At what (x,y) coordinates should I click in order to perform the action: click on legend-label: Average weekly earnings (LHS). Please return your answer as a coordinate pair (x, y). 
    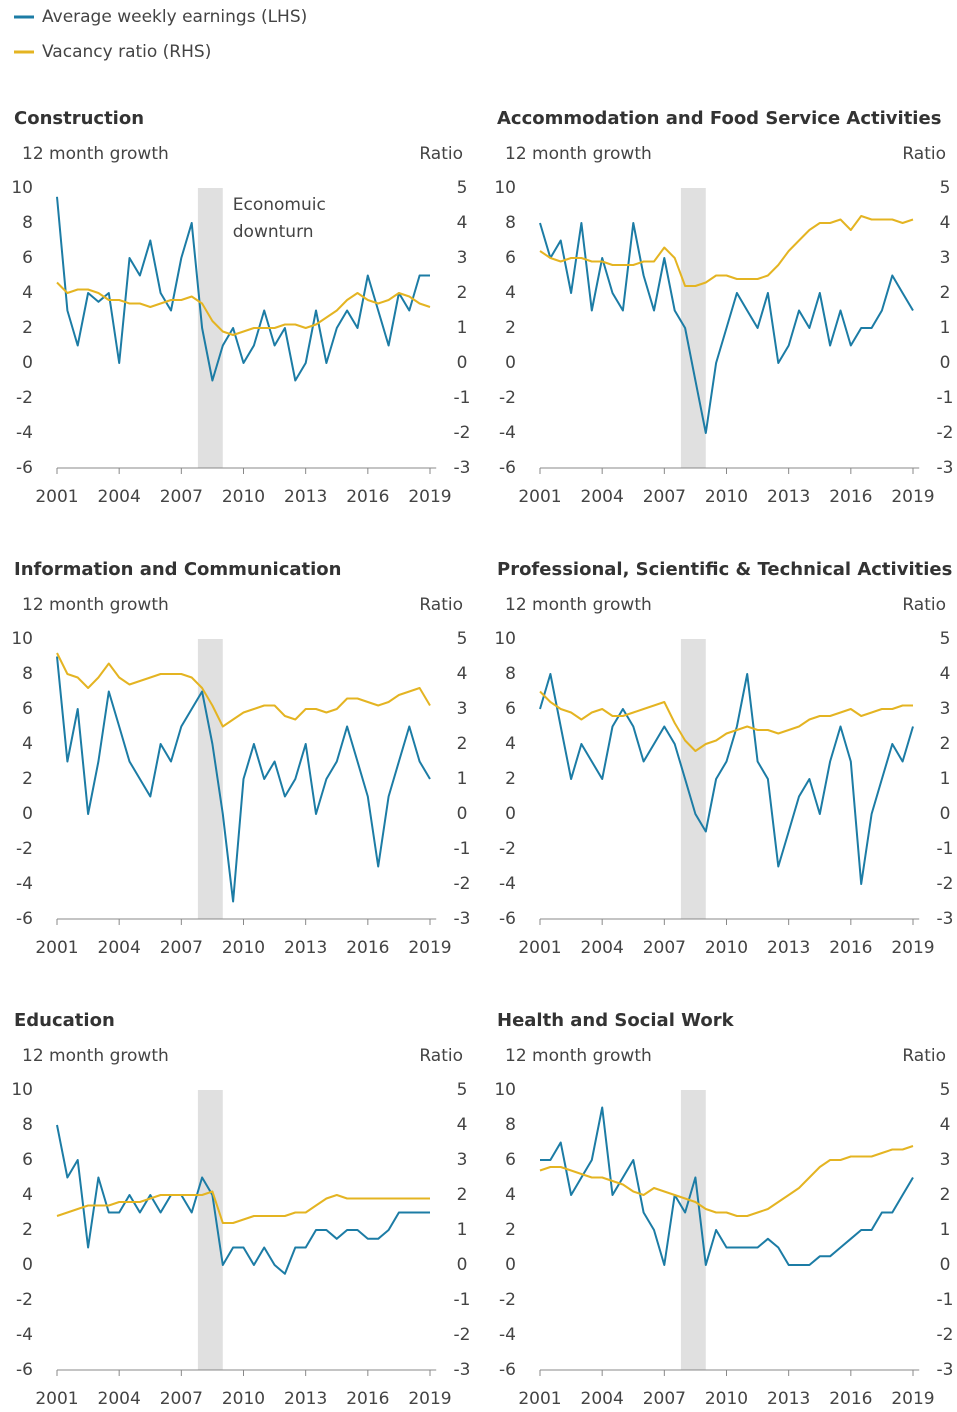
    Looking at the image, I should click on (174, 17).